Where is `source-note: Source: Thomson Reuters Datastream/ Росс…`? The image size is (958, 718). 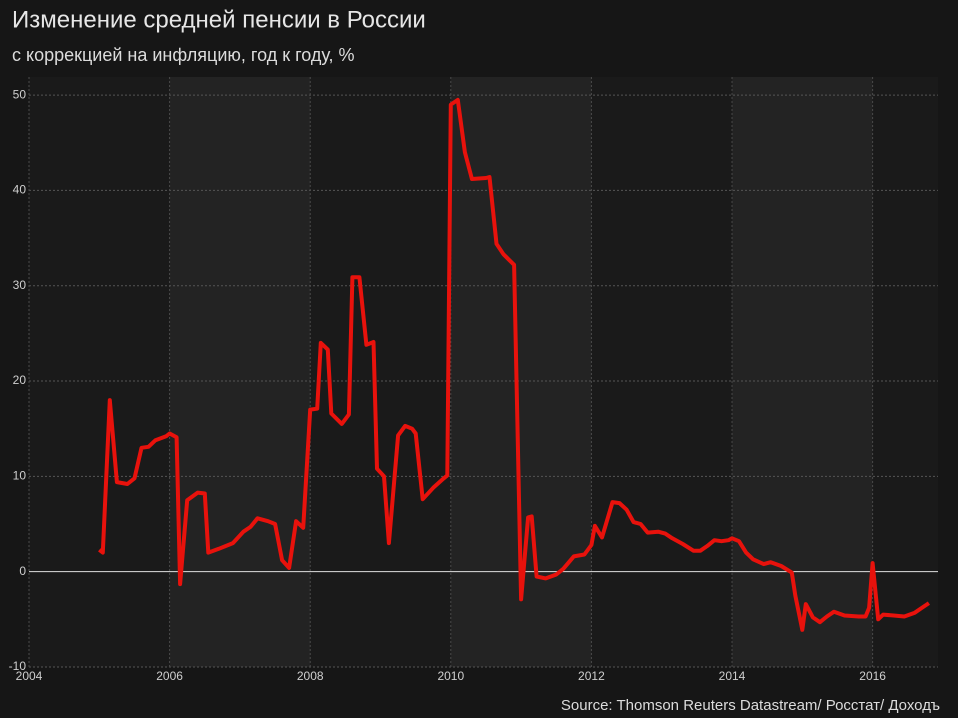 source-note: Source: Thomson Reuters Datastream/ Росс… is located at coordinates (750, 705).